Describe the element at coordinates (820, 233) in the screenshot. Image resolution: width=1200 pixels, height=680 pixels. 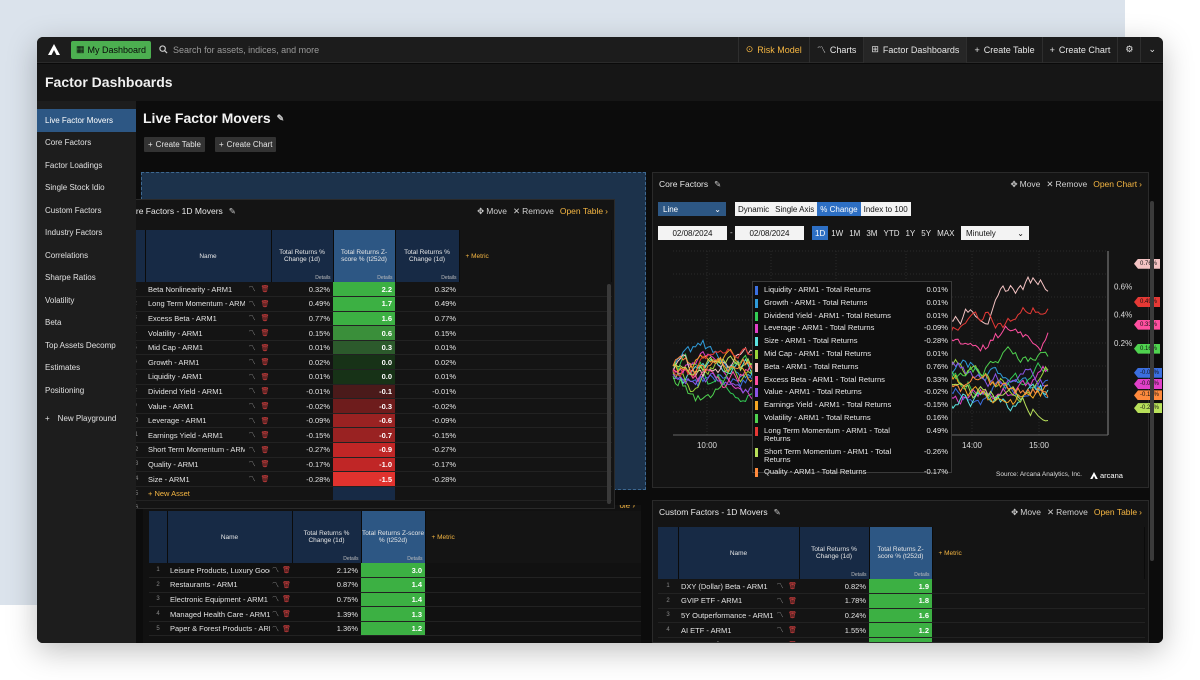
I see `range-1d: 1D` at that location.